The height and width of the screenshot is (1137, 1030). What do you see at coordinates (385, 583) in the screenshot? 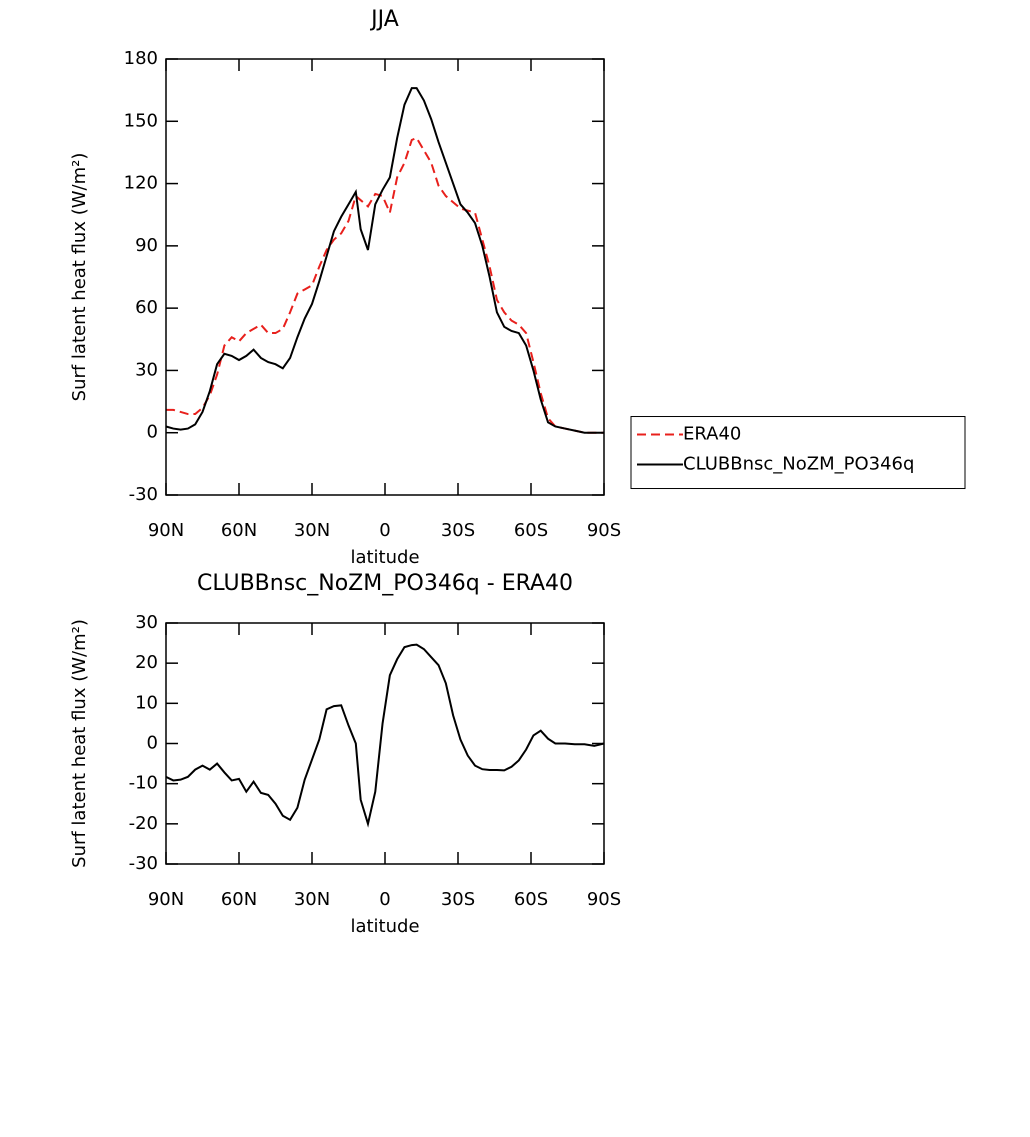
I see `chart-title: CLUBBnsc_NoZM_PO346q - ERA40` at bounding box center [385, 583].